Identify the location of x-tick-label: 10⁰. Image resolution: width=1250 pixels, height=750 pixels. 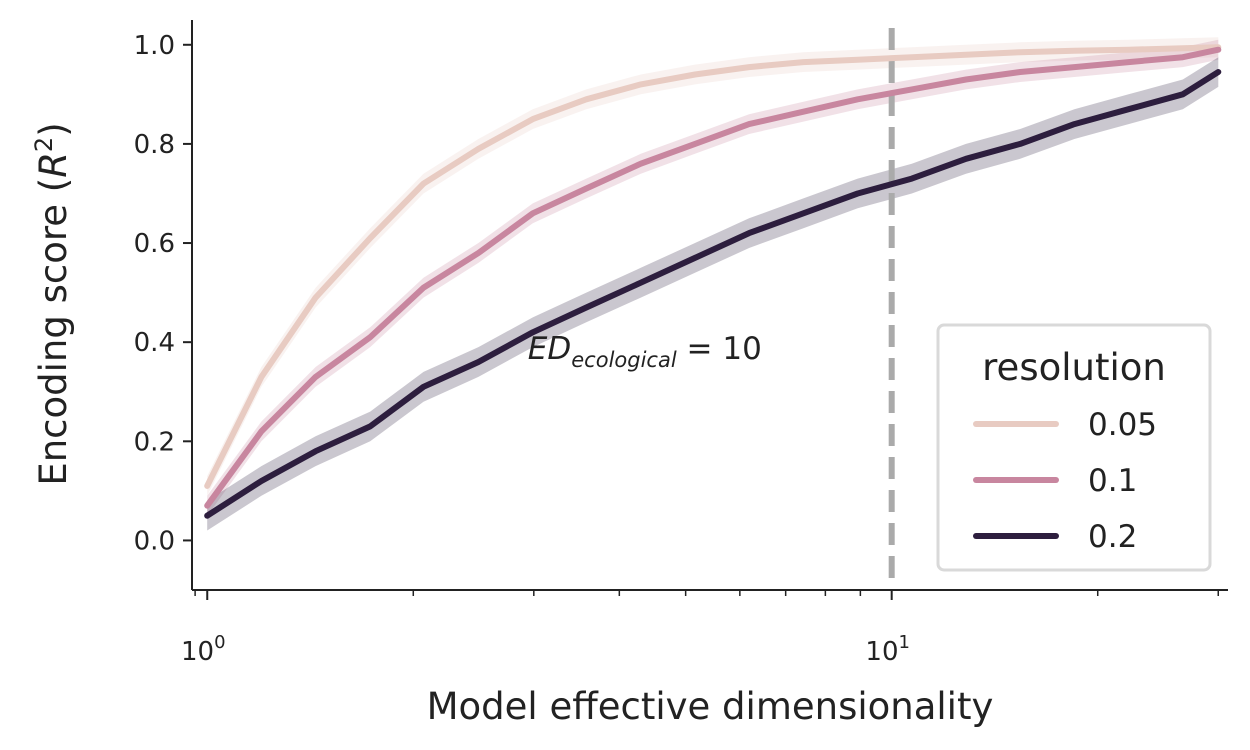
(203, 649).